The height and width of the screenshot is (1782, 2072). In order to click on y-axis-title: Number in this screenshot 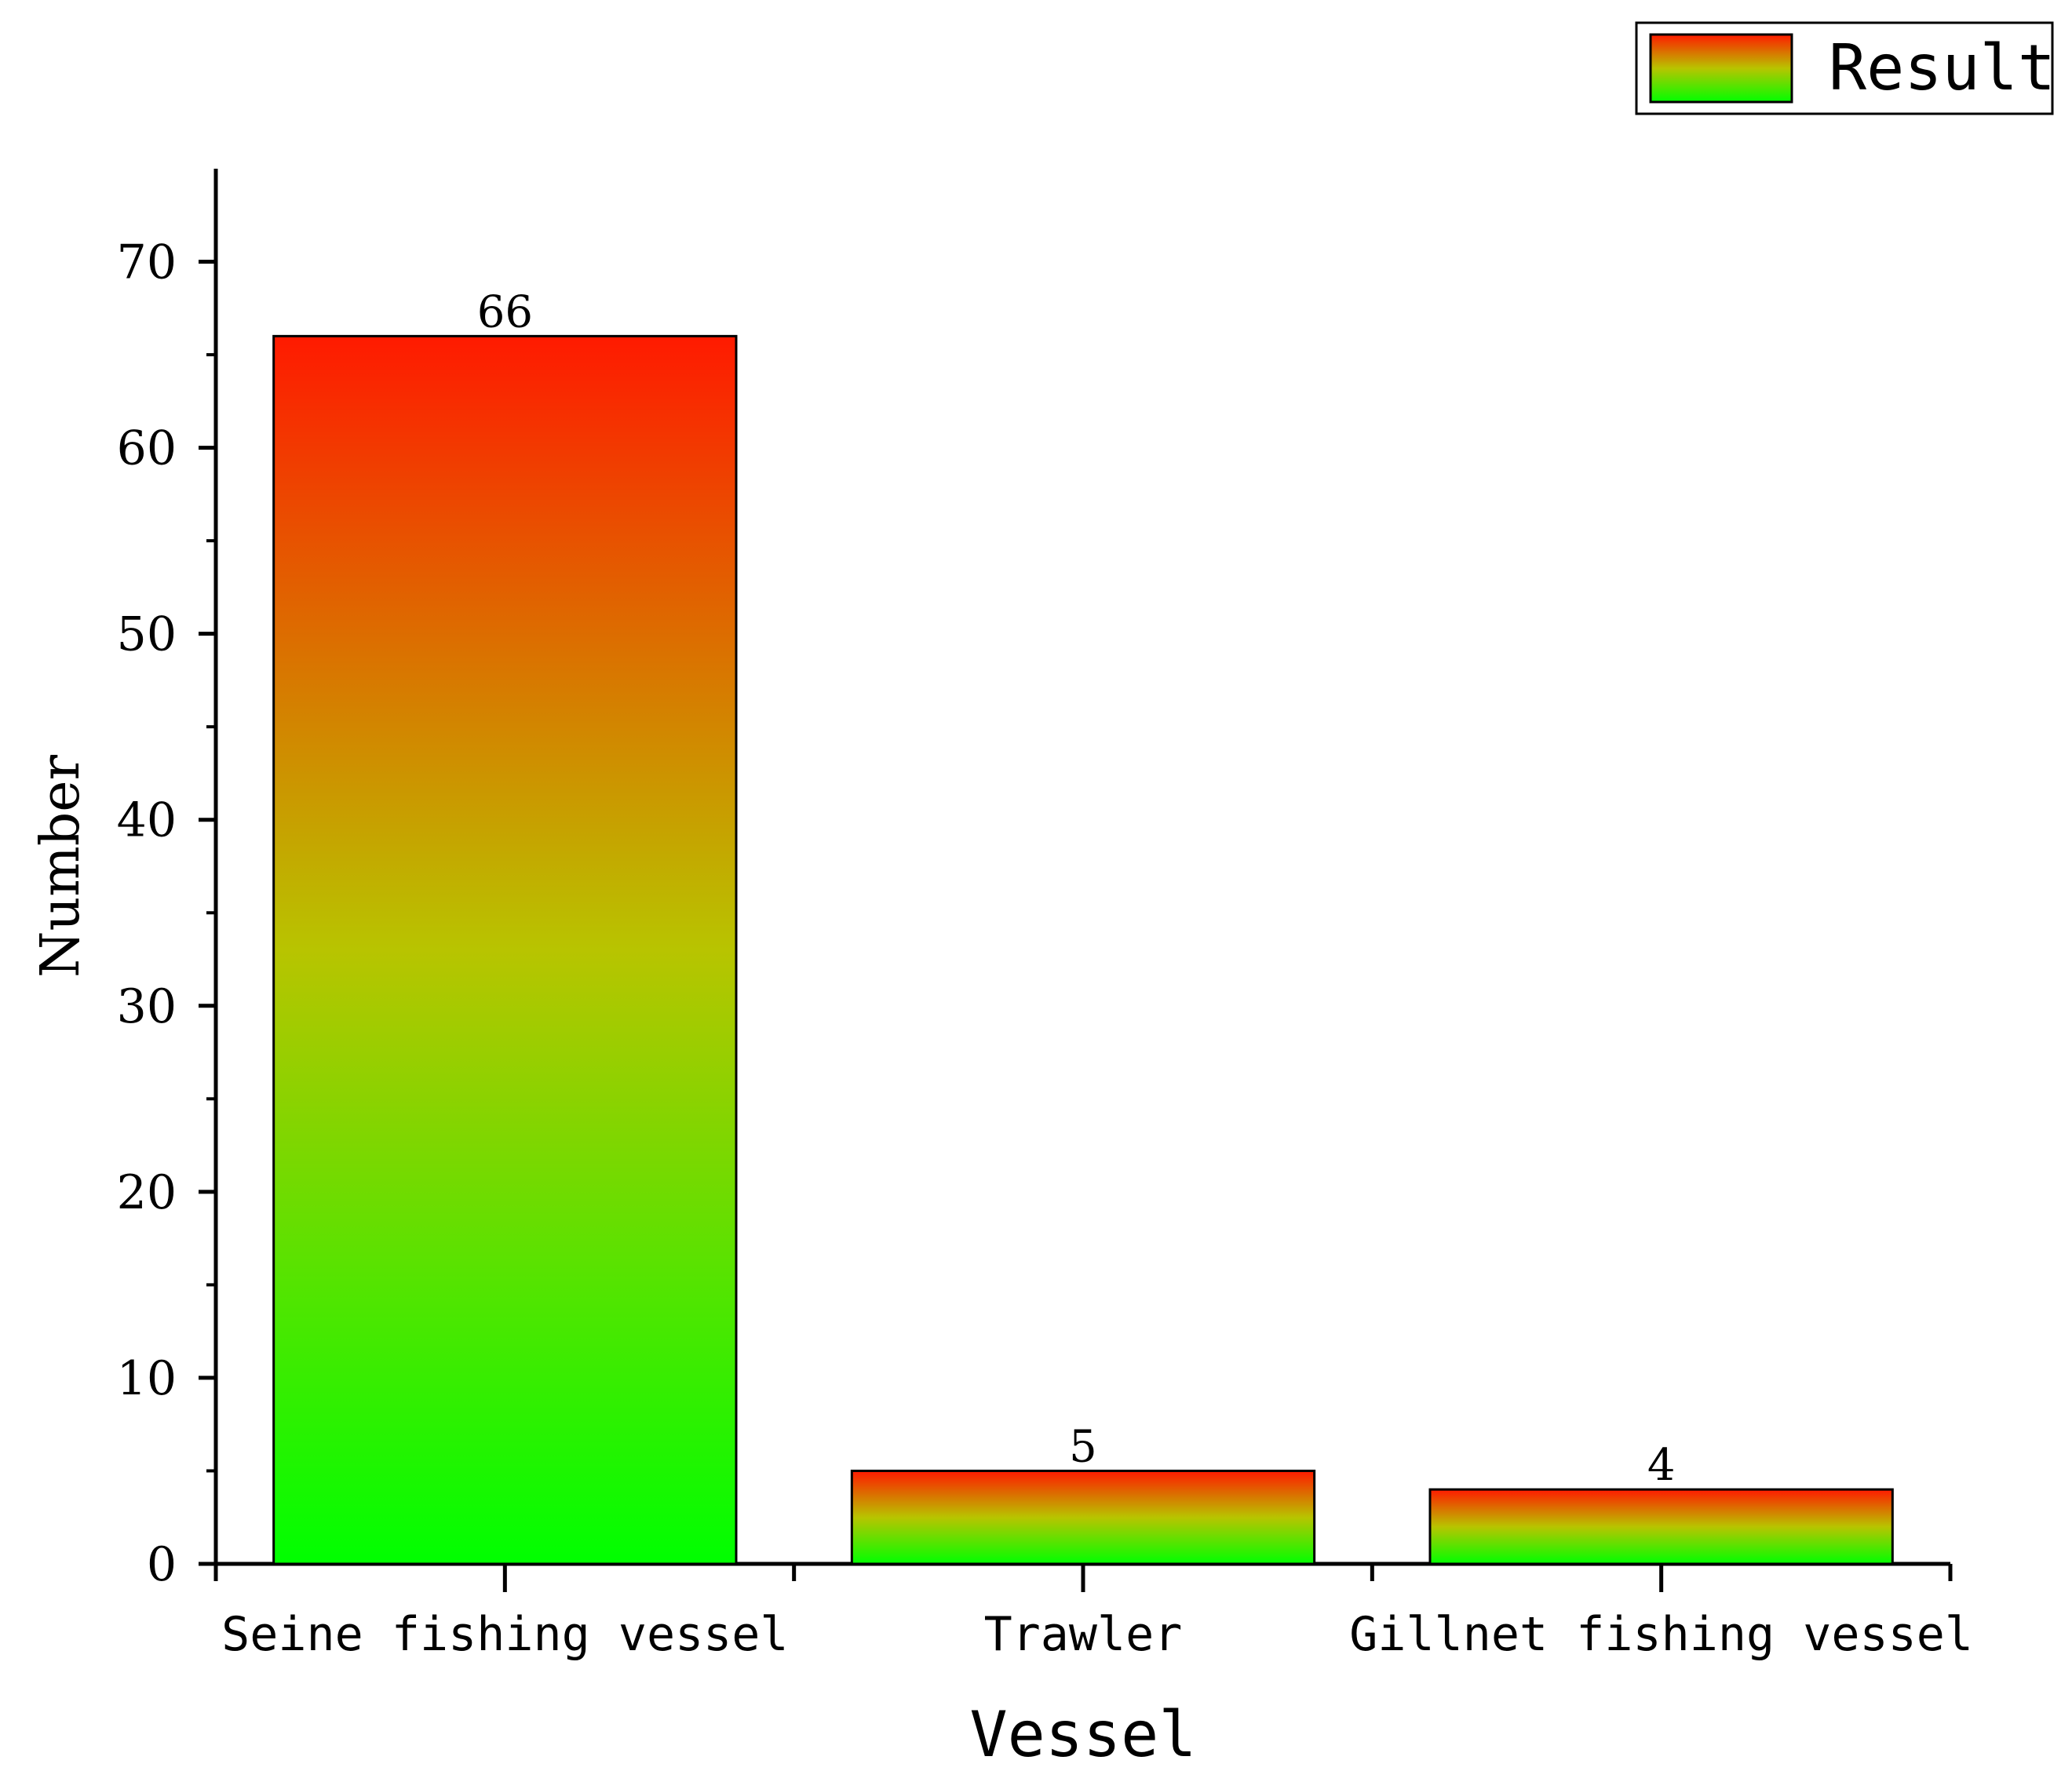, I will do `click(61, 866)`.